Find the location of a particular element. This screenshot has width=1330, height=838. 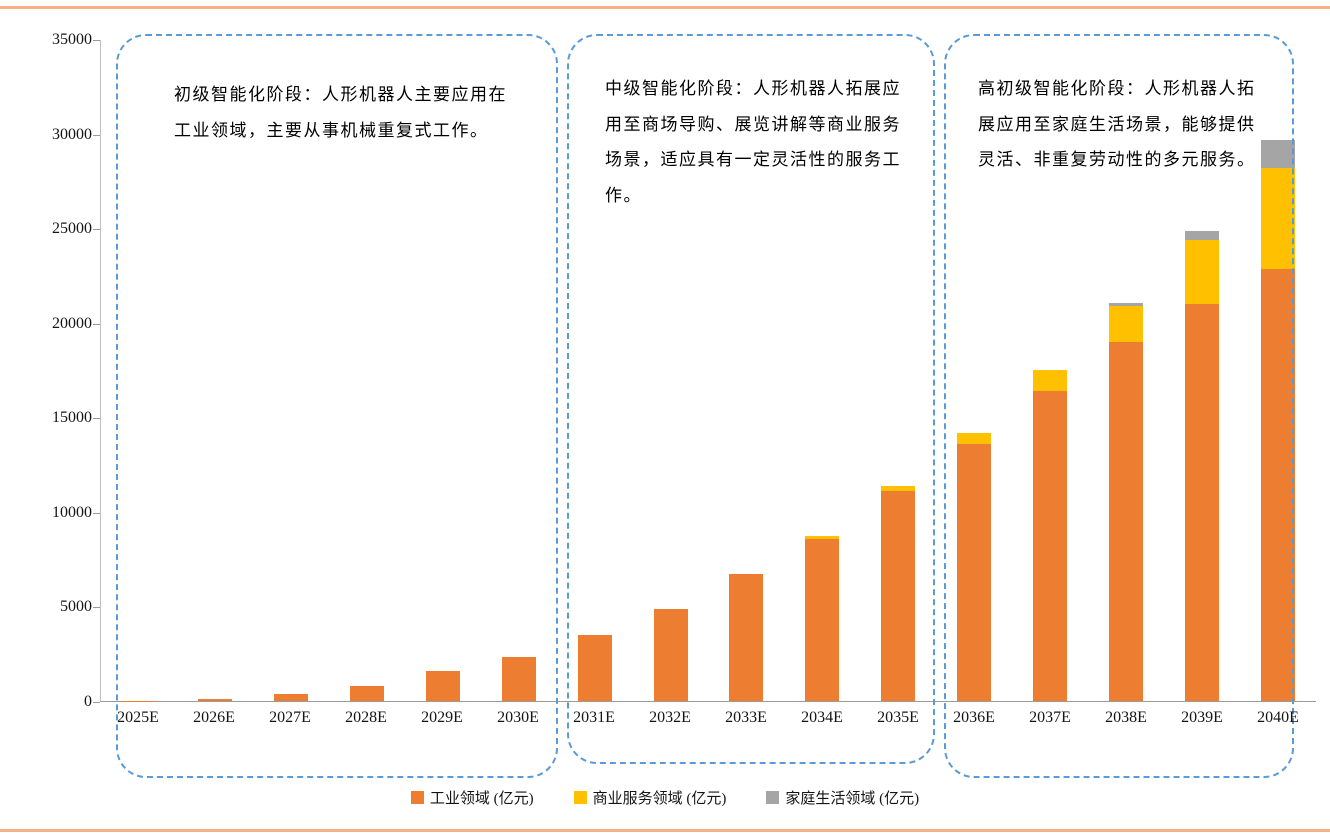

bar-slot-2031E is located at coordinates (595, 370).